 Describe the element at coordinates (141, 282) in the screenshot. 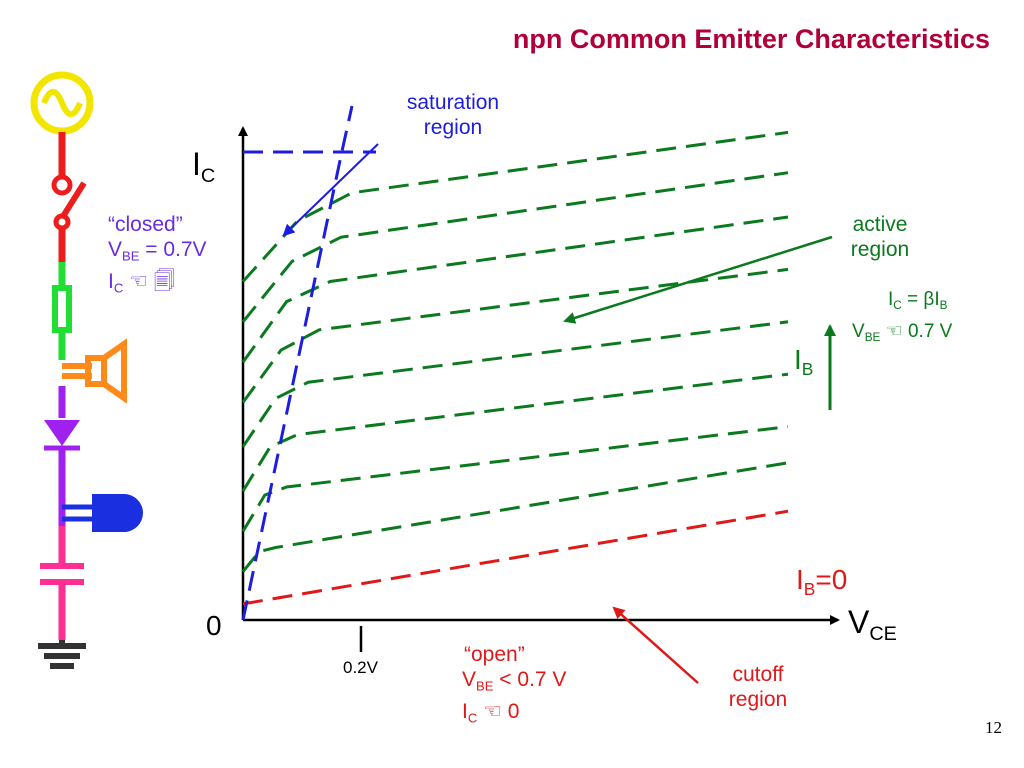

I see `ic-closed-eq: IC ☜ 🗐` at that location.